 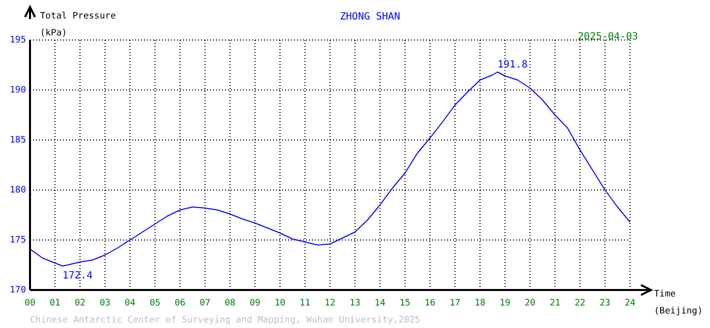 I want to click on y-tick-label: 180, so click(x=18, y=190).